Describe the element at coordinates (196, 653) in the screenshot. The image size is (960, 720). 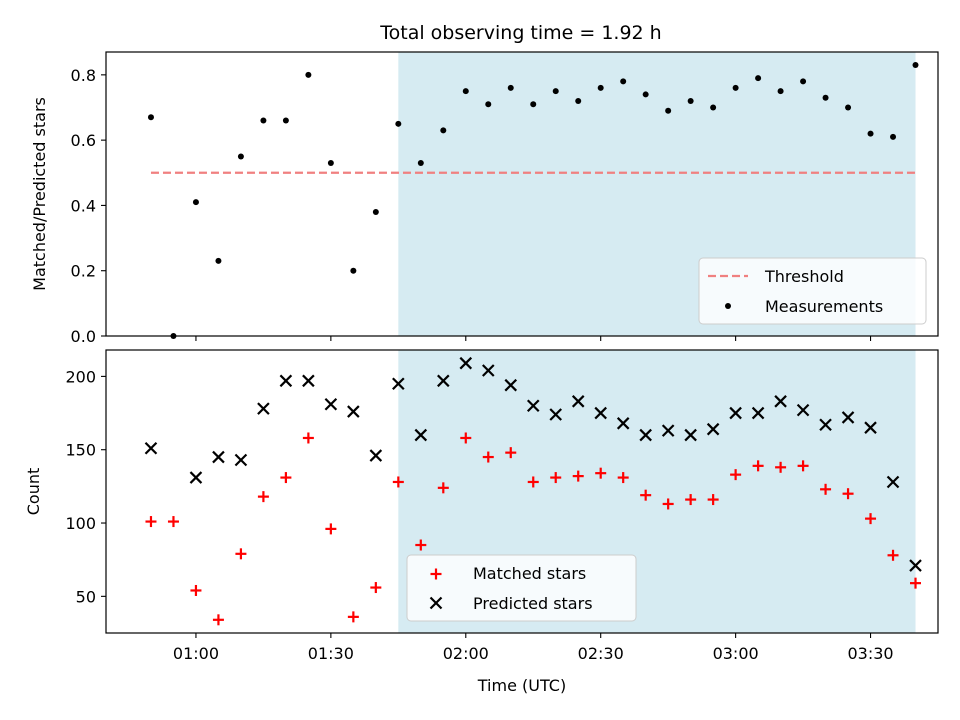
I see `x-tick-label: 01:00` at that location.